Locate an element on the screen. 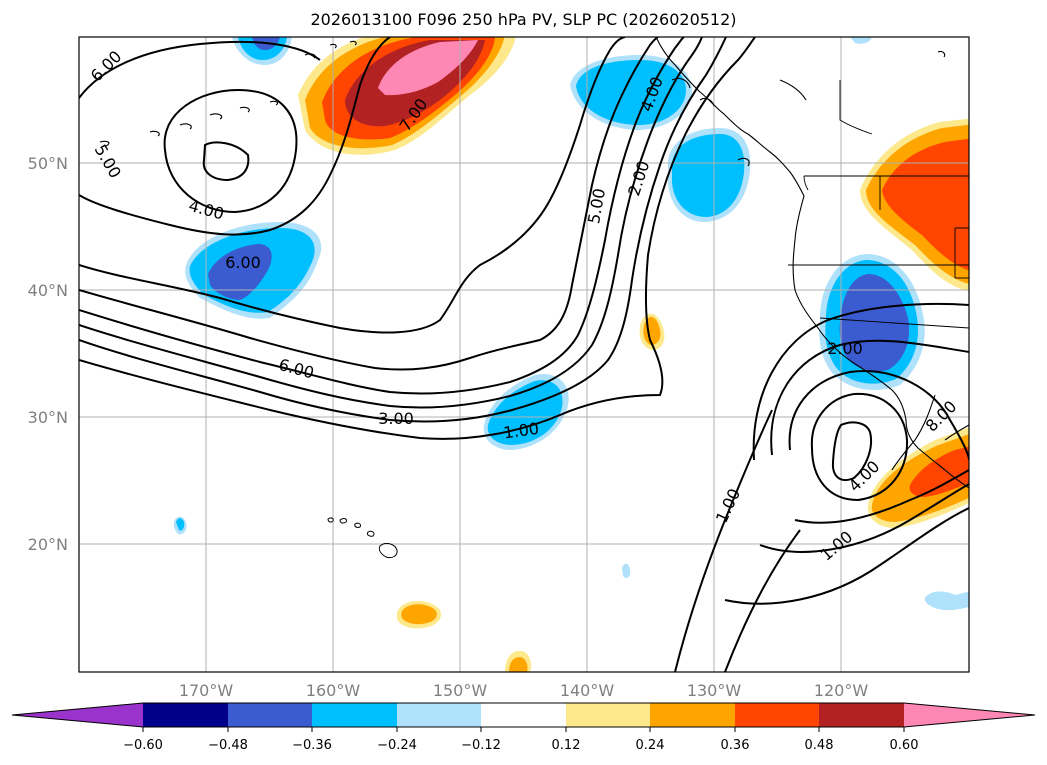  pv-positive-blob-ne is located at coordinates (925, 204).